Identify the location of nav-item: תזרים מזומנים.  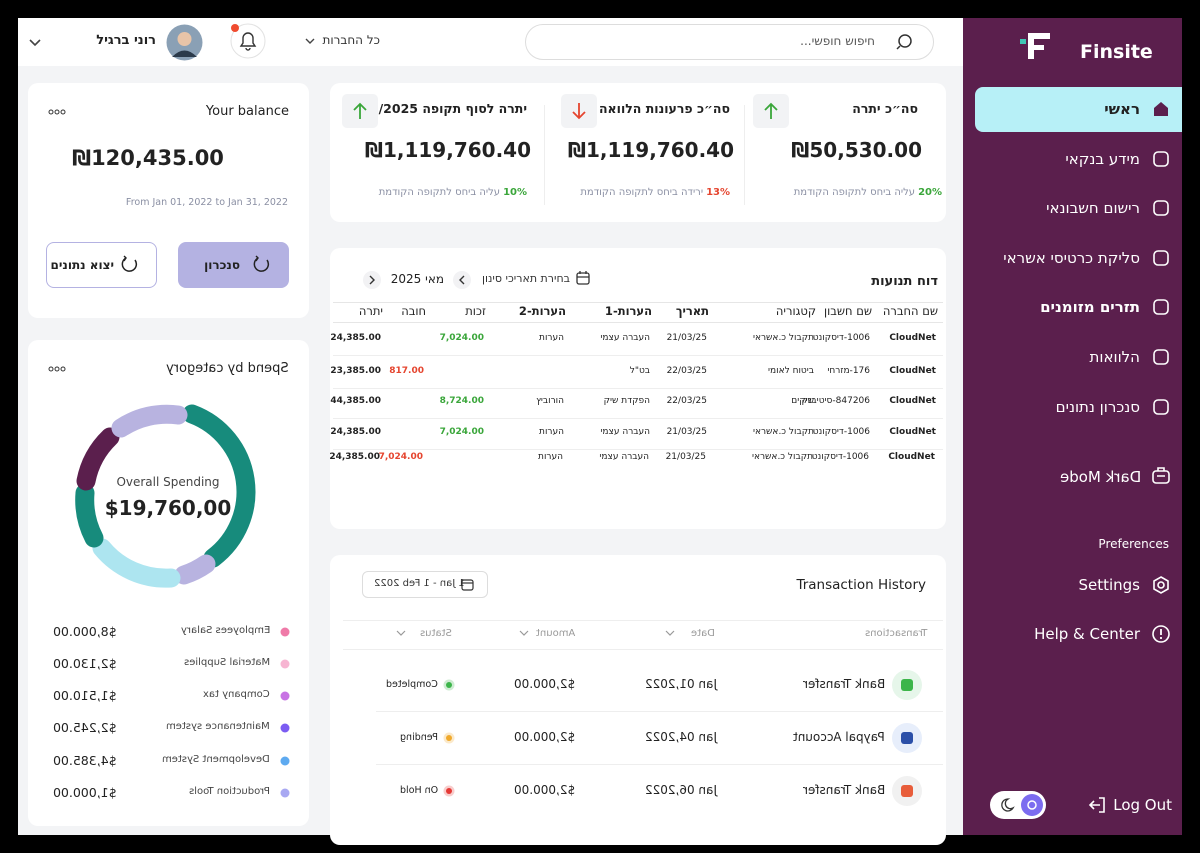
(1090, 307).